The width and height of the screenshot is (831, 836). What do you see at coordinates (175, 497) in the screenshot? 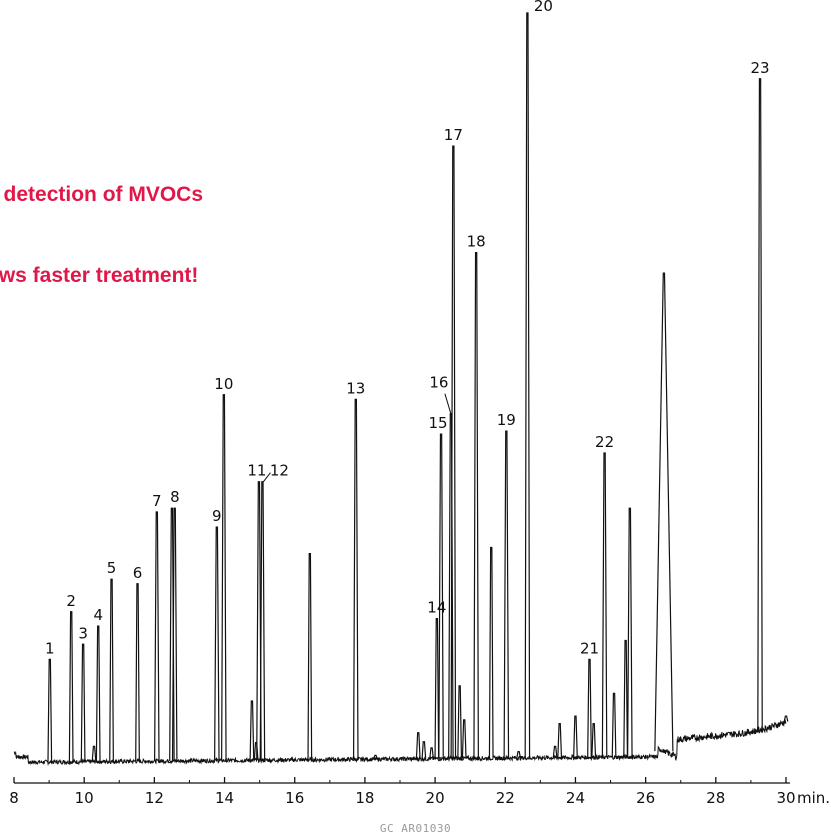
I see `peak-label-8: 8` at bounding box center [175, 497].